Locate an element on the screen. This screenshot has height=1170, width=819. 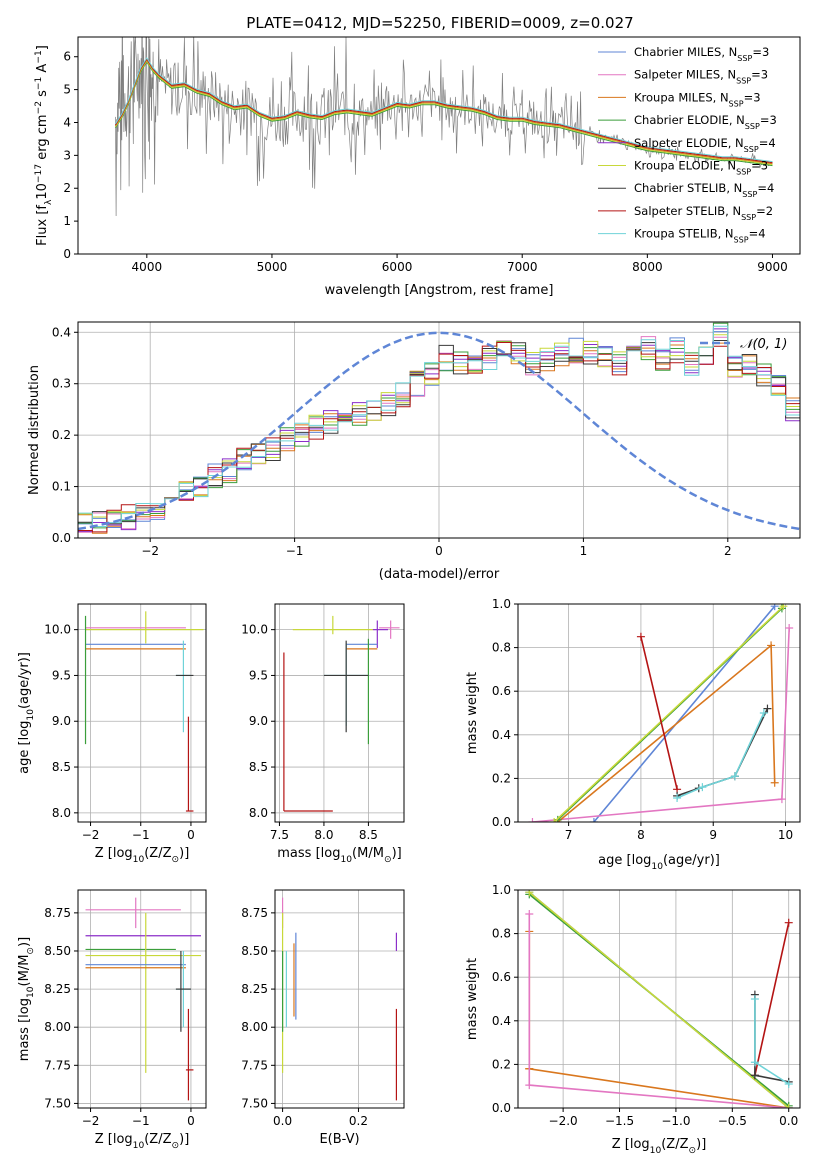
y-tick-label: 0.0 is located at coordinates (501, 1108).